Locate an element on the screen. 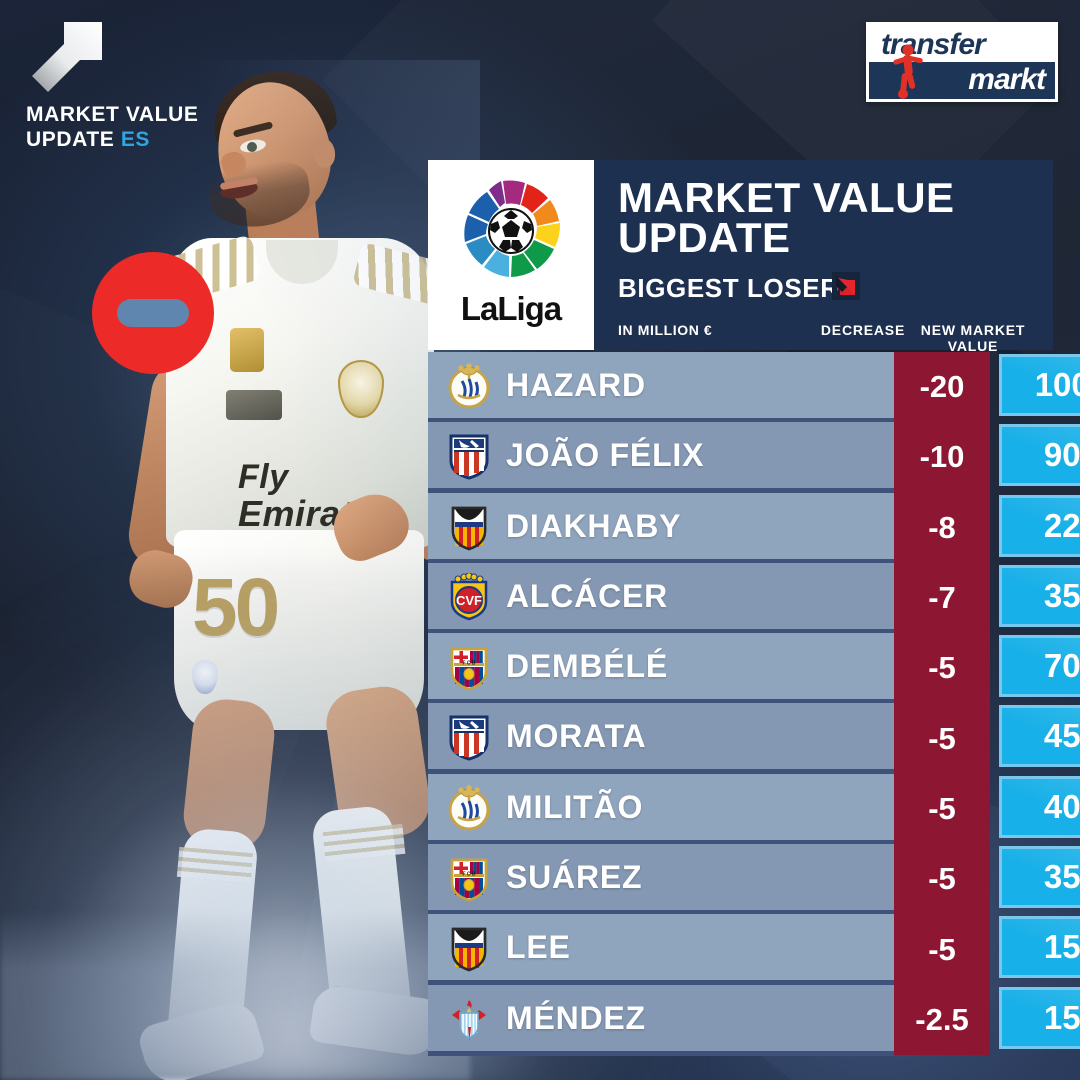 The width and height of the screenshot is (1080, 1080). decrease-value: -7 is located at coordinates (942, 598).